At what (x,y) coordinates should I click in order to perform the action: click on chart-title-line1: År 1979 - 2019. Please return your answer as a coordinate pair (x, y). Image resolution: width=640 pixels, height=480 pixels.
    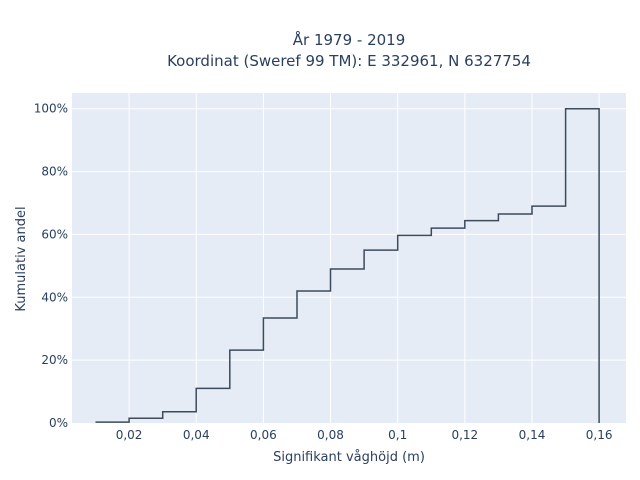
    Looking at the image, I should click on (349, 39).